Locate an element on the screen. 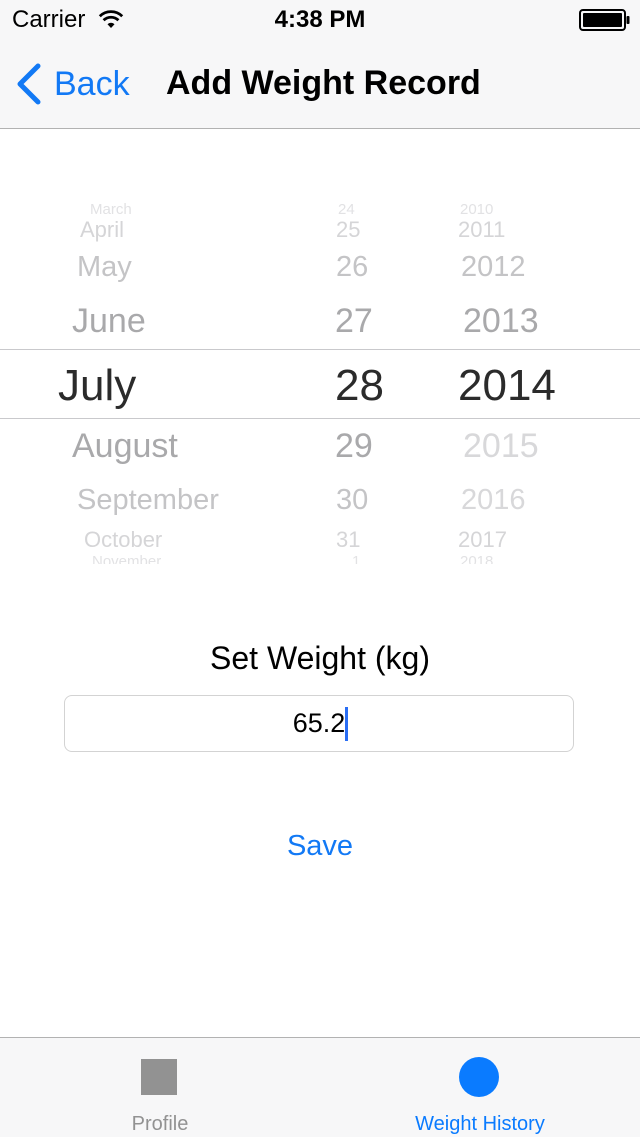 The height and width of the screenshot is (1137, 640). year-option: 2016 is located at coordinates (493, 500).